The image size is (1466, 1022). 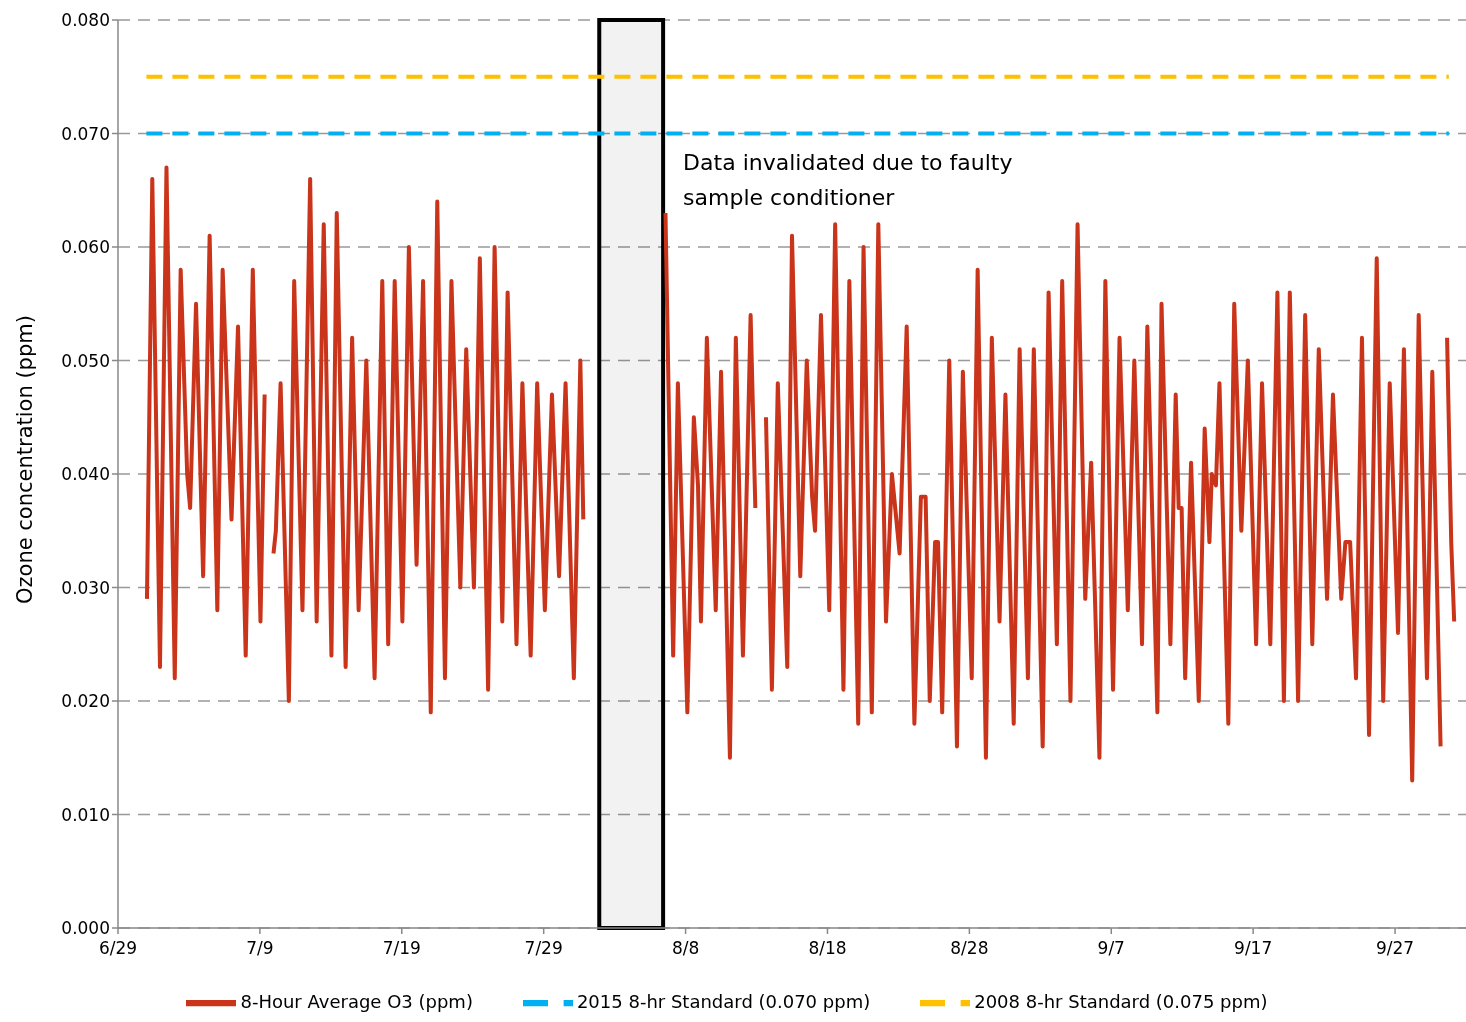 I want to click on x-tick-label: 9/27, so click(x=1395, y=948).